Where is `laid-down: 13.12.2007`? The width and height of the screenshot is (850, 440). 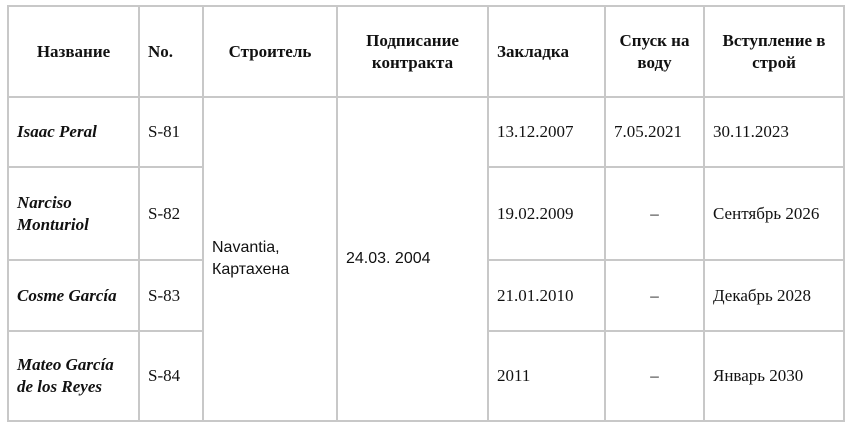 laid-down: 13.12.2007 is located at coordinates (546, 132).